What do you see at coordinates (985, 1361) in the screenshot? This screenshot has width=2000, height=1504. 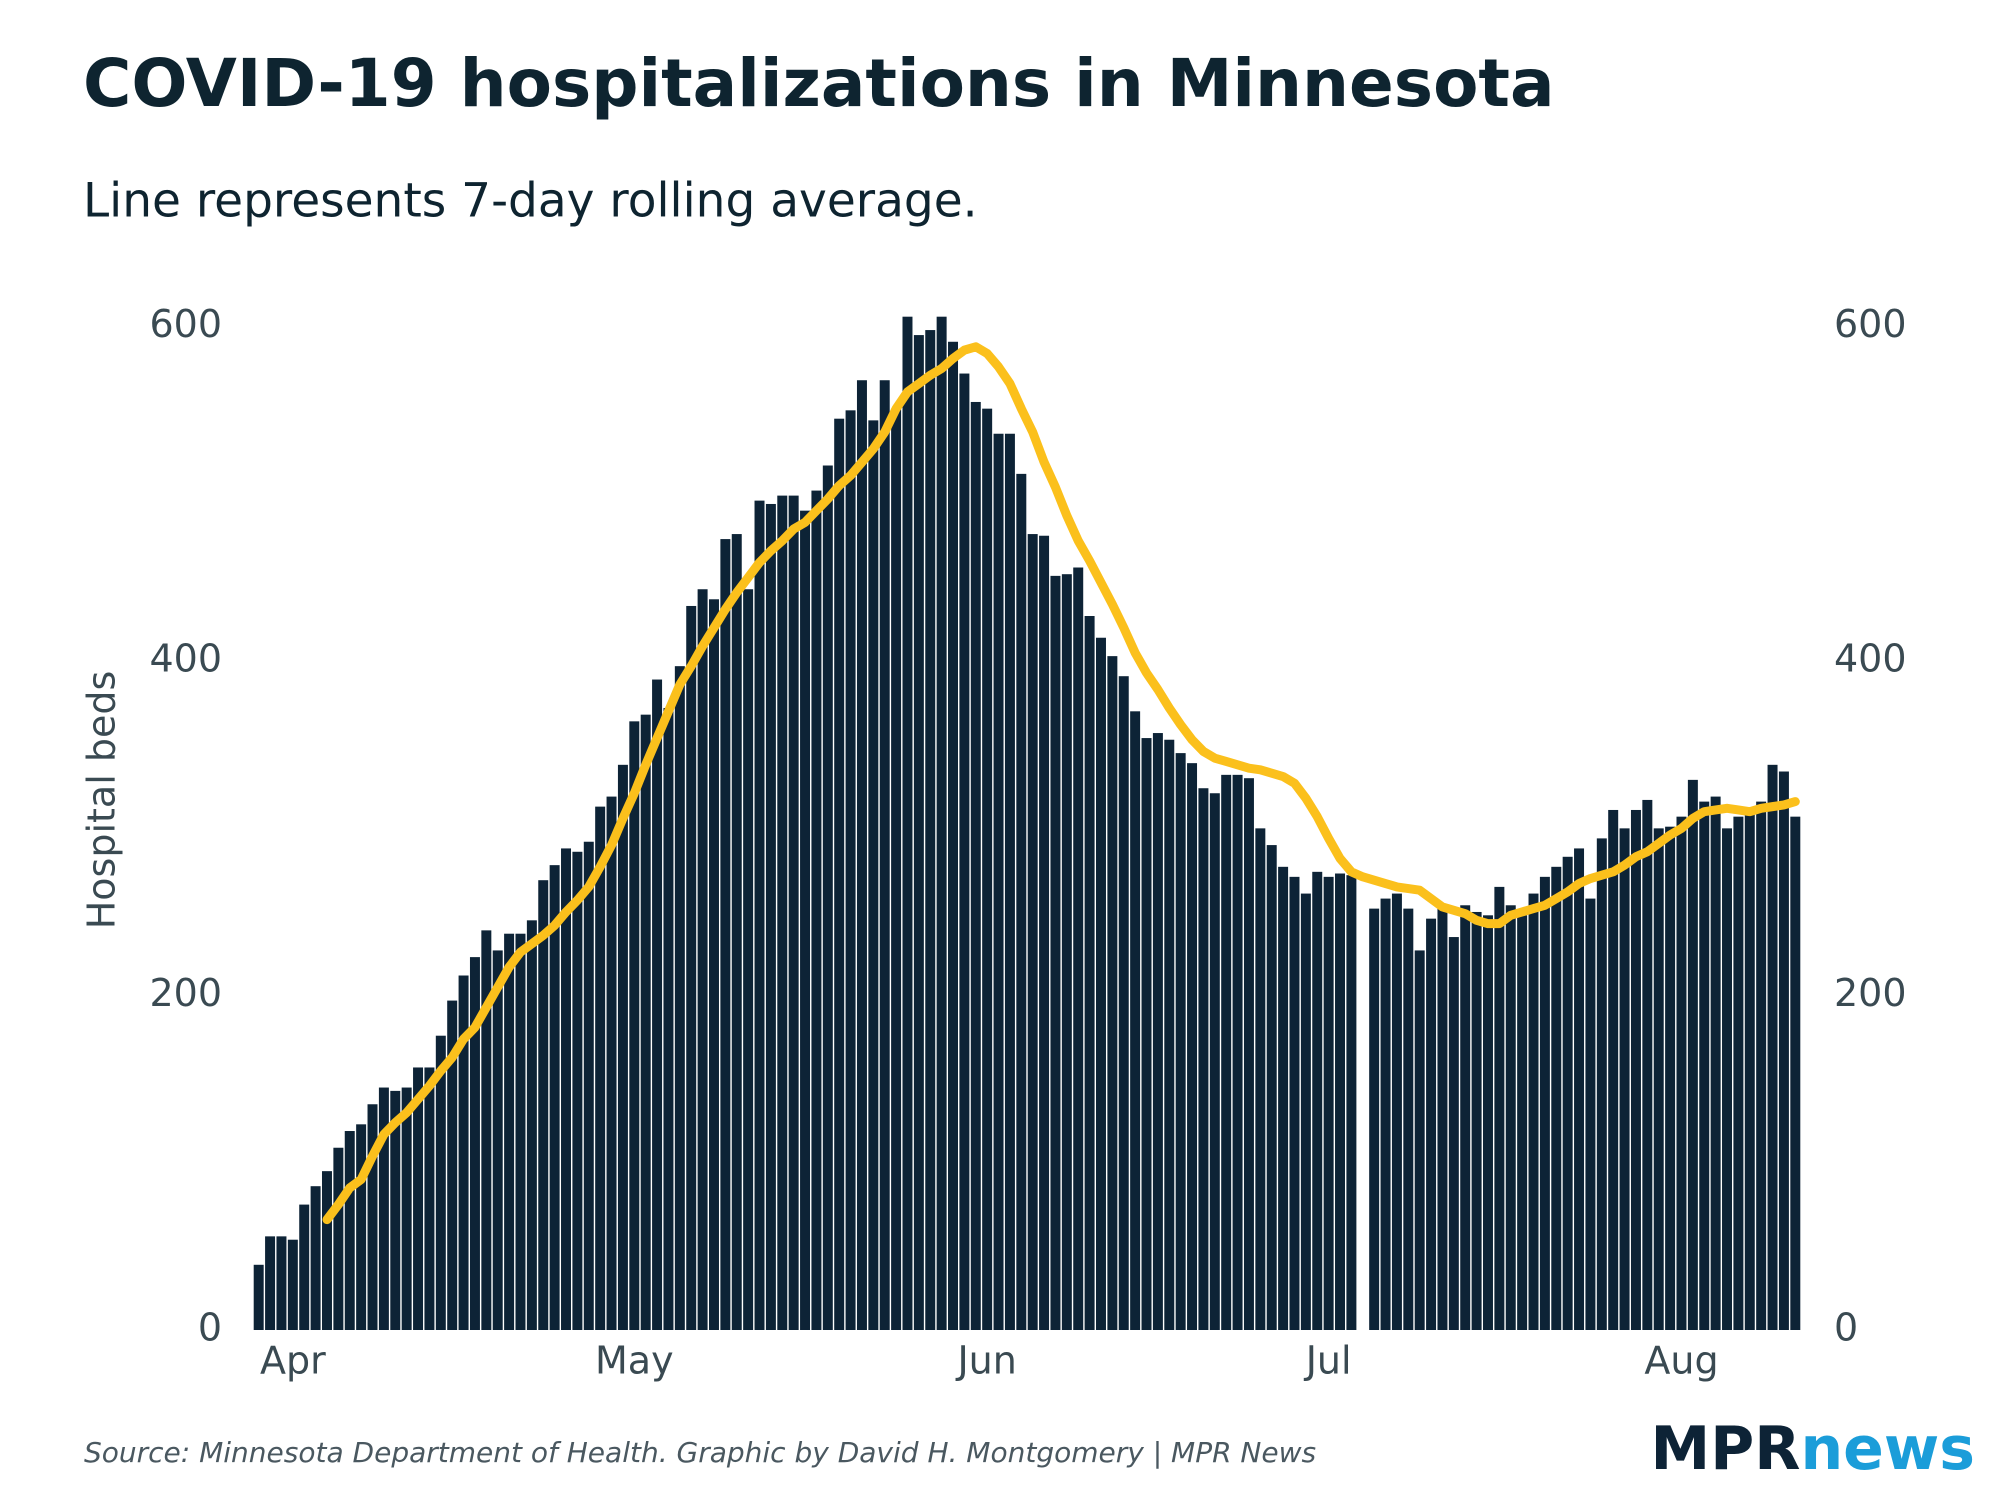 I see `x-tick-label: Jun` at bounding box center [985, 1361].